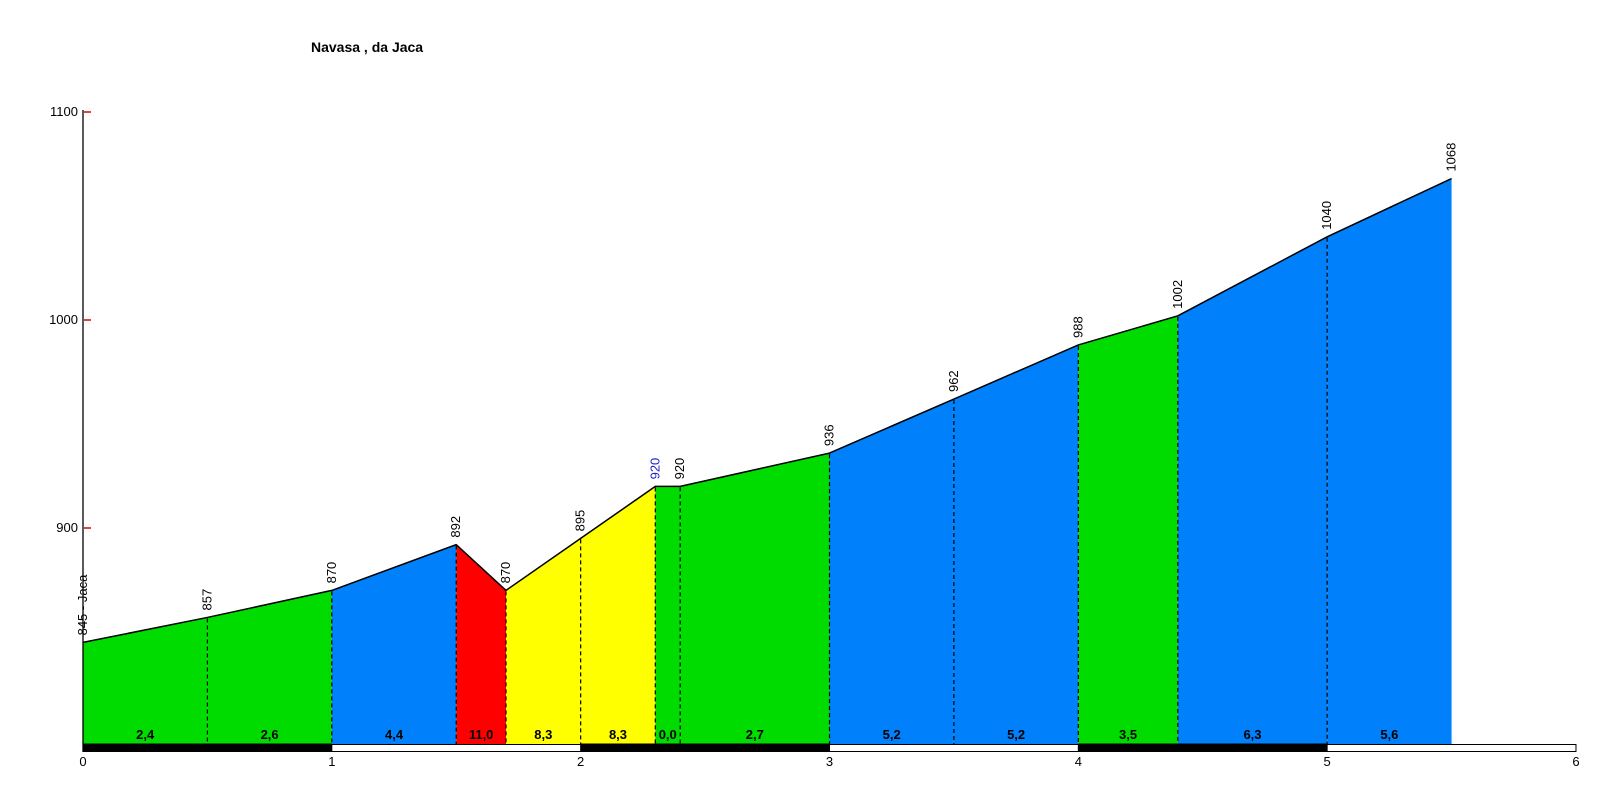 This screenshot has height=800, width=1600. What do you see at coordinates (1252, 734) in the screenshot?
I see `gradient-label: 6,3` at bounding box center [1252, 734].